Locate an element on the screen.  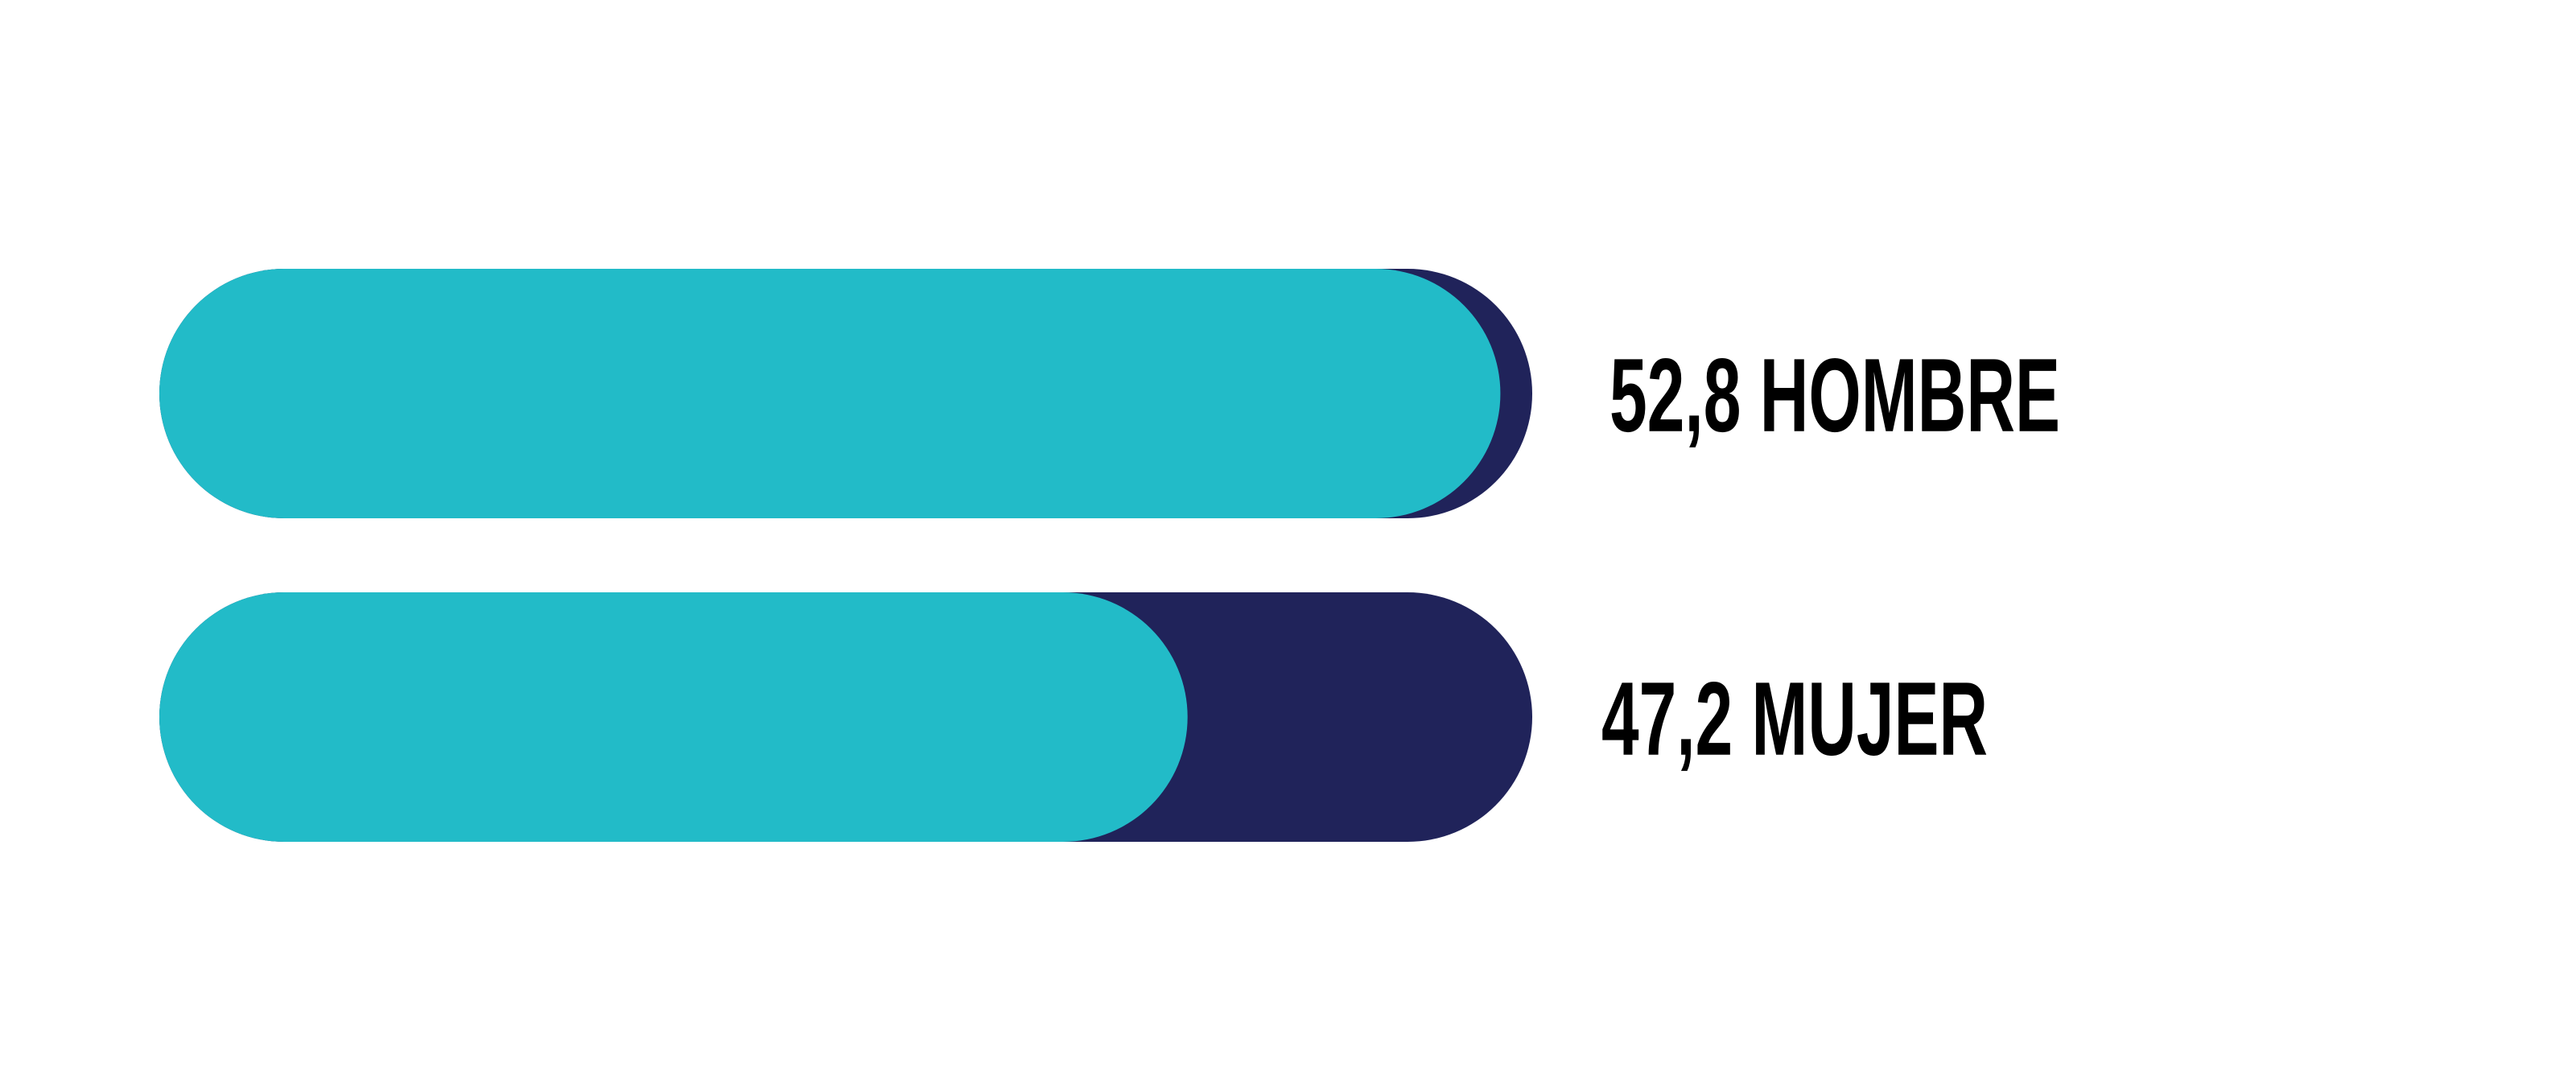
bar-fill-mujer is located at coordinates (673, 717).